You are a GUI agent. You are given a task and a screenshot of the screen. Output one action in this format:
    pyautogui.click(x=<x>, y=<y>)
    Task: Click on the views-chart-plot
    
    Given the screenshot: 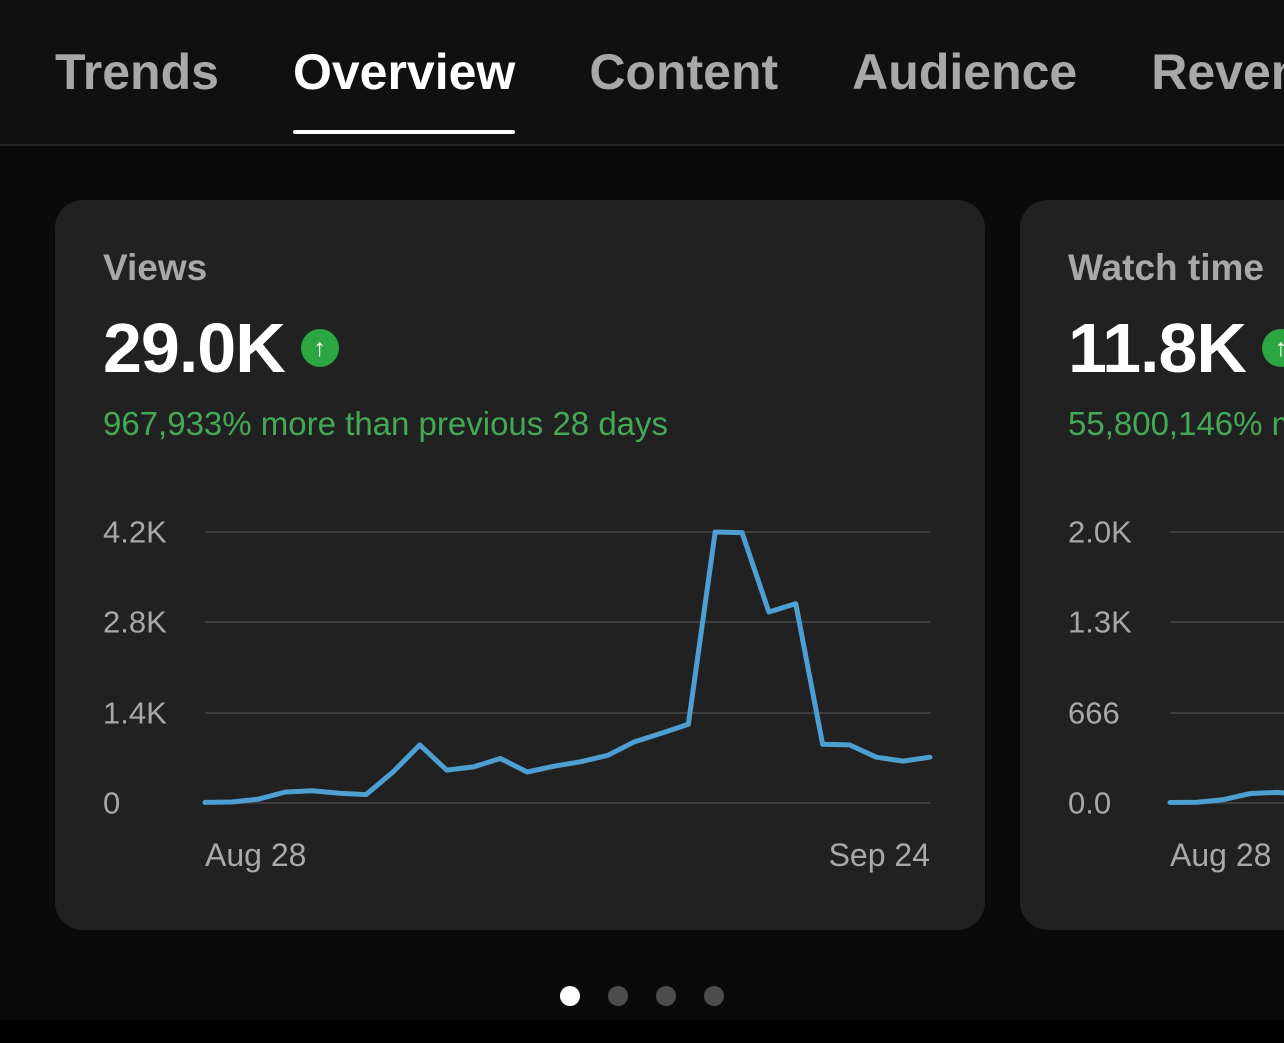 What is the action you would take?
    pyautogui.click(x=567, y=667)
    